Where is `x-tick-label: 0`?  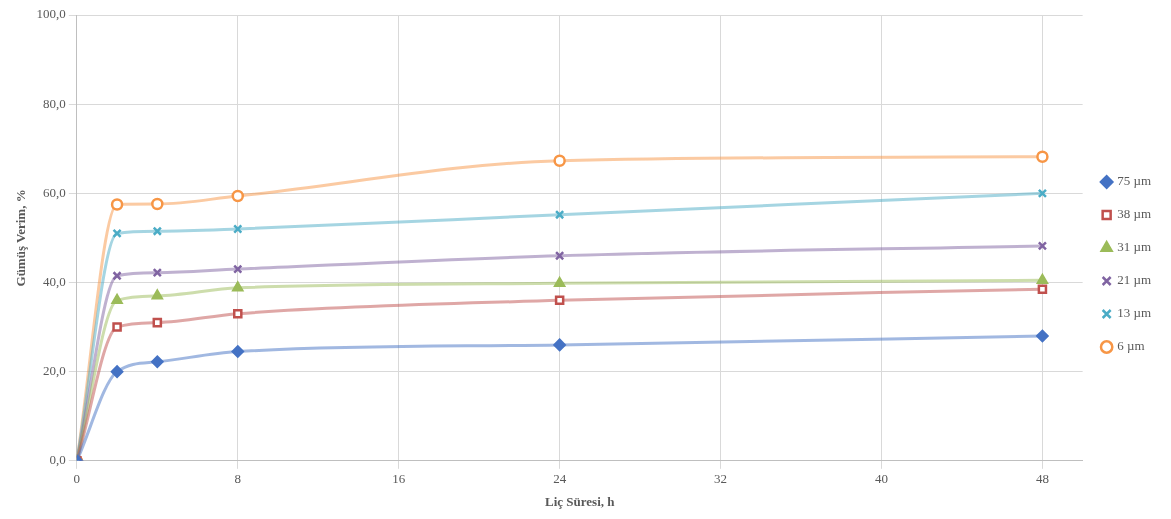
x-tick-label: 0 is located at coordinates (77, 479).